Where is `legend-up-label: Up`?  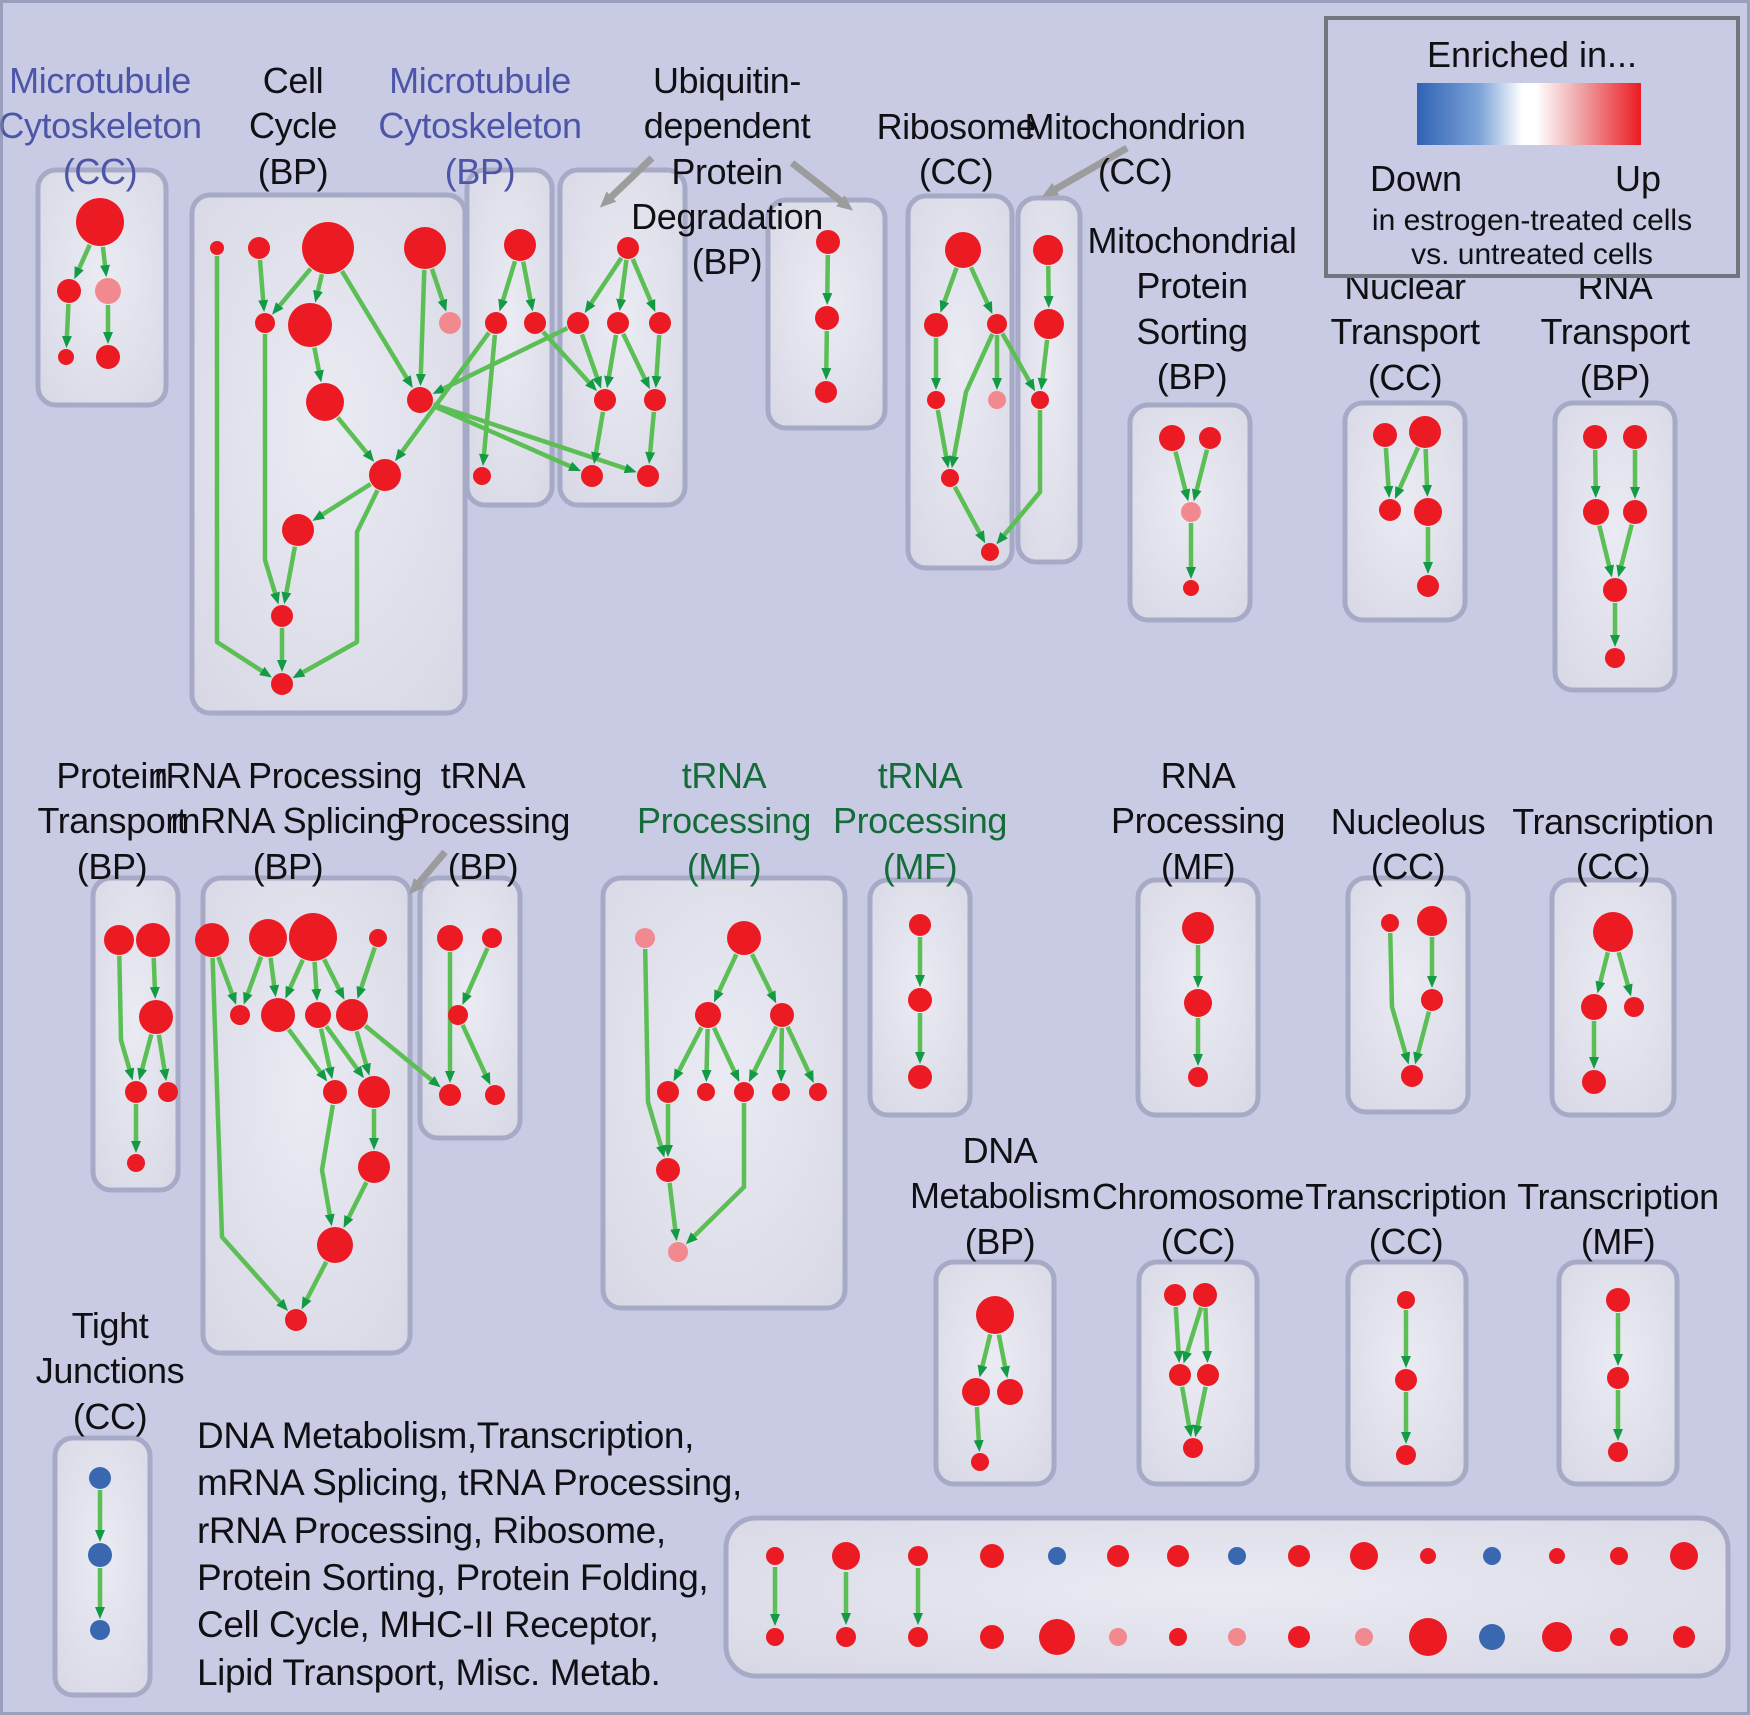 legend-up-label: Up is located at coordinates (1638, 178).